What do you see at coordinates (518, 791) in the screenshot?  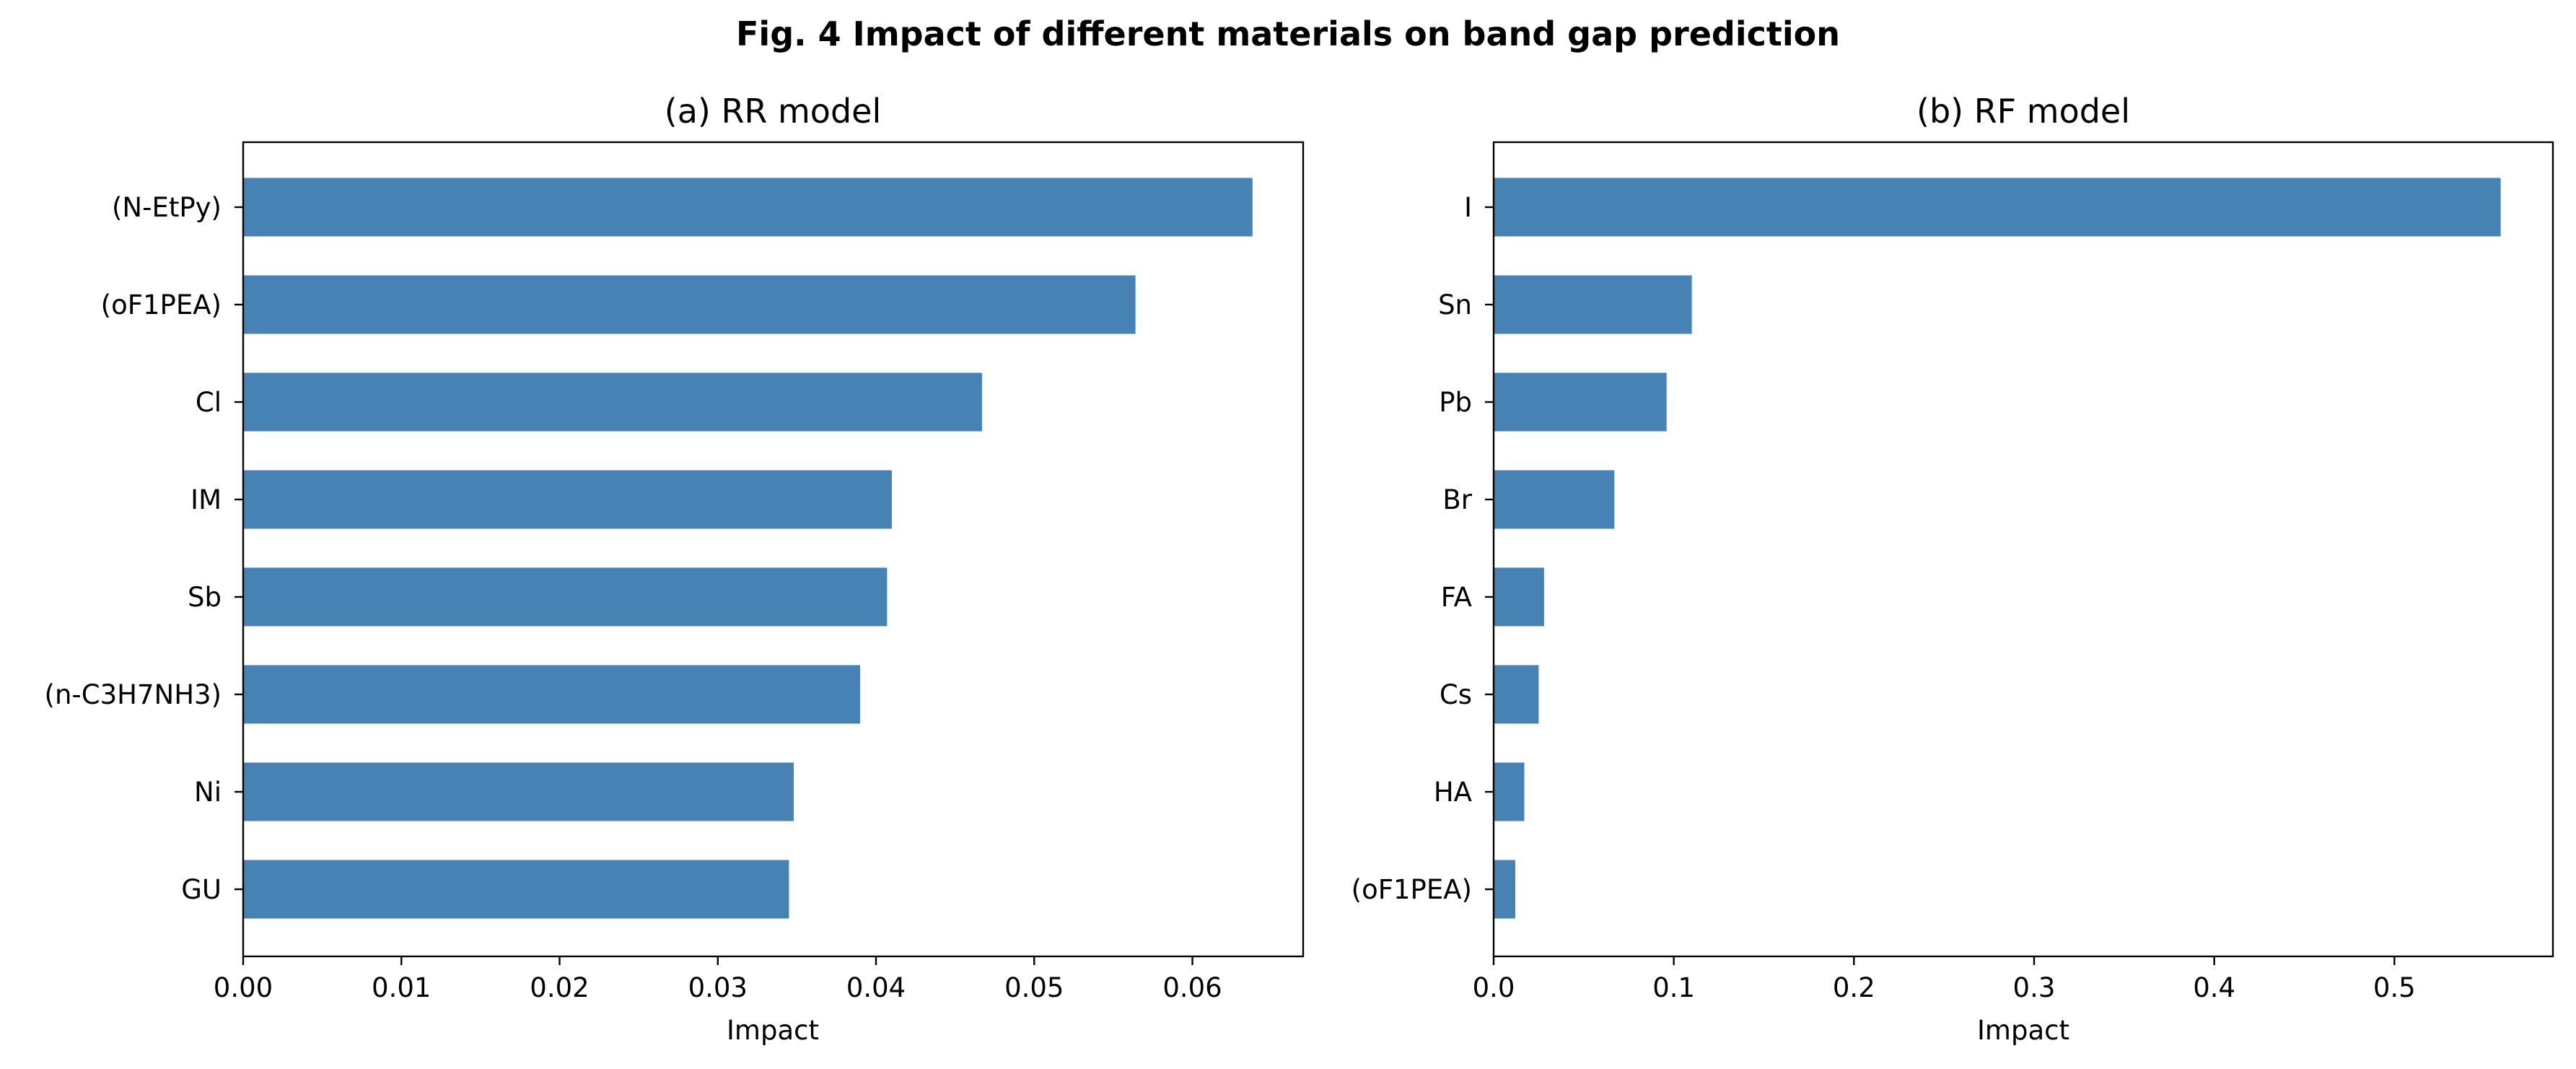 I see `bar-rr-ni` at bounding box center [518, 791].